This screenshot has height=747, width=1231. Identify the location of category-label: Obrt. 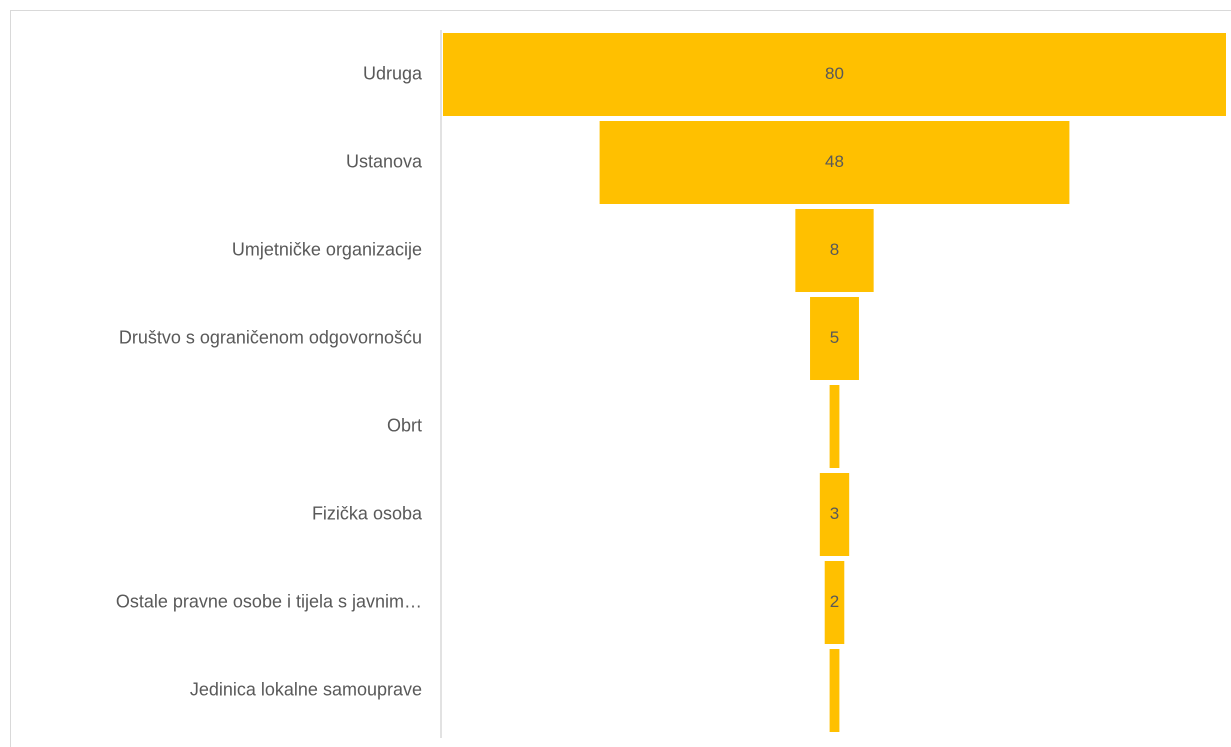
(404, 425).